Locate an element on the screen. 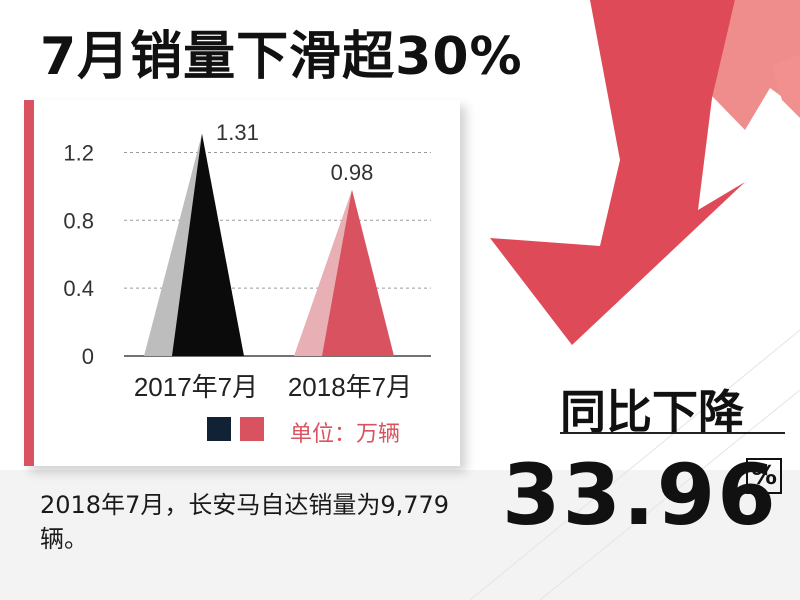 The width and height of the screenshot is (800, 600). yoy-decline-label: 同比下降 is located at coordinates (652, 412).